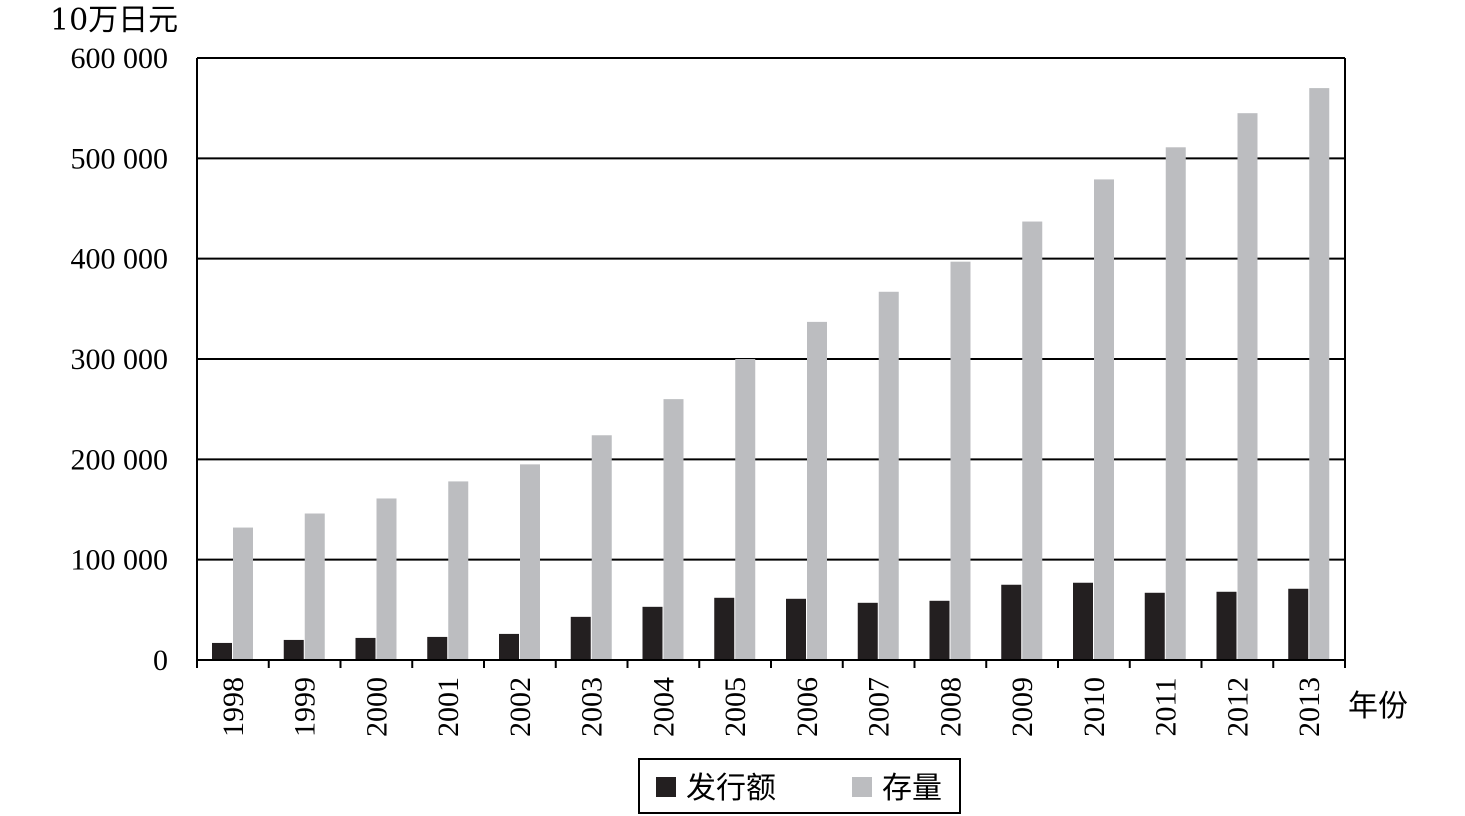 This screenshot has height=816, width=1465. Describe the element at coordinates (160, 660) in the screenshot. I see `y-tick-label: 0` at that location.